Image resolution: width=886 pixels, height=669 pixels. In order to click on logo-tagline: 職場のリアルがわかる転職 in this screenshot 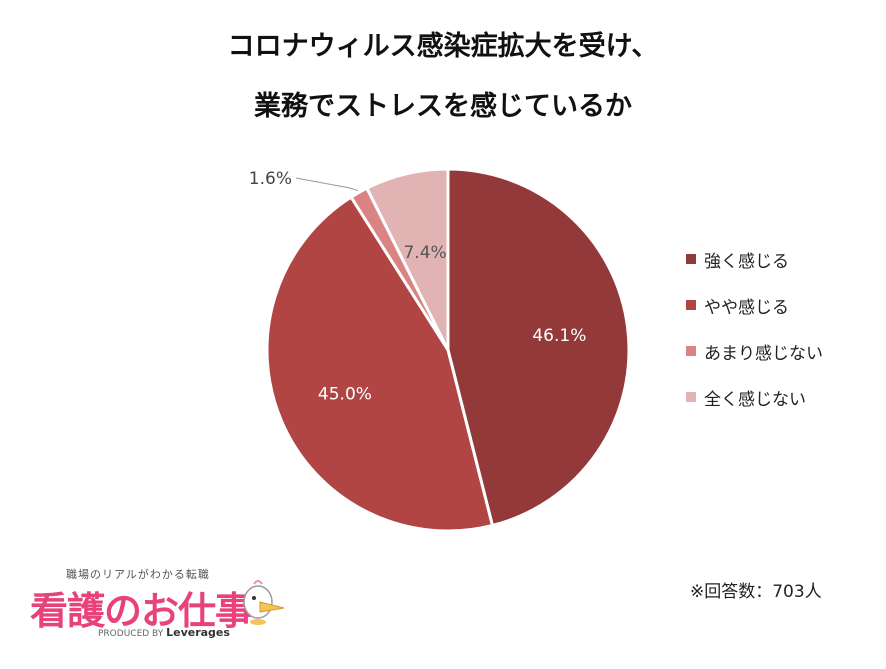, I will do `click(138, 574)`.